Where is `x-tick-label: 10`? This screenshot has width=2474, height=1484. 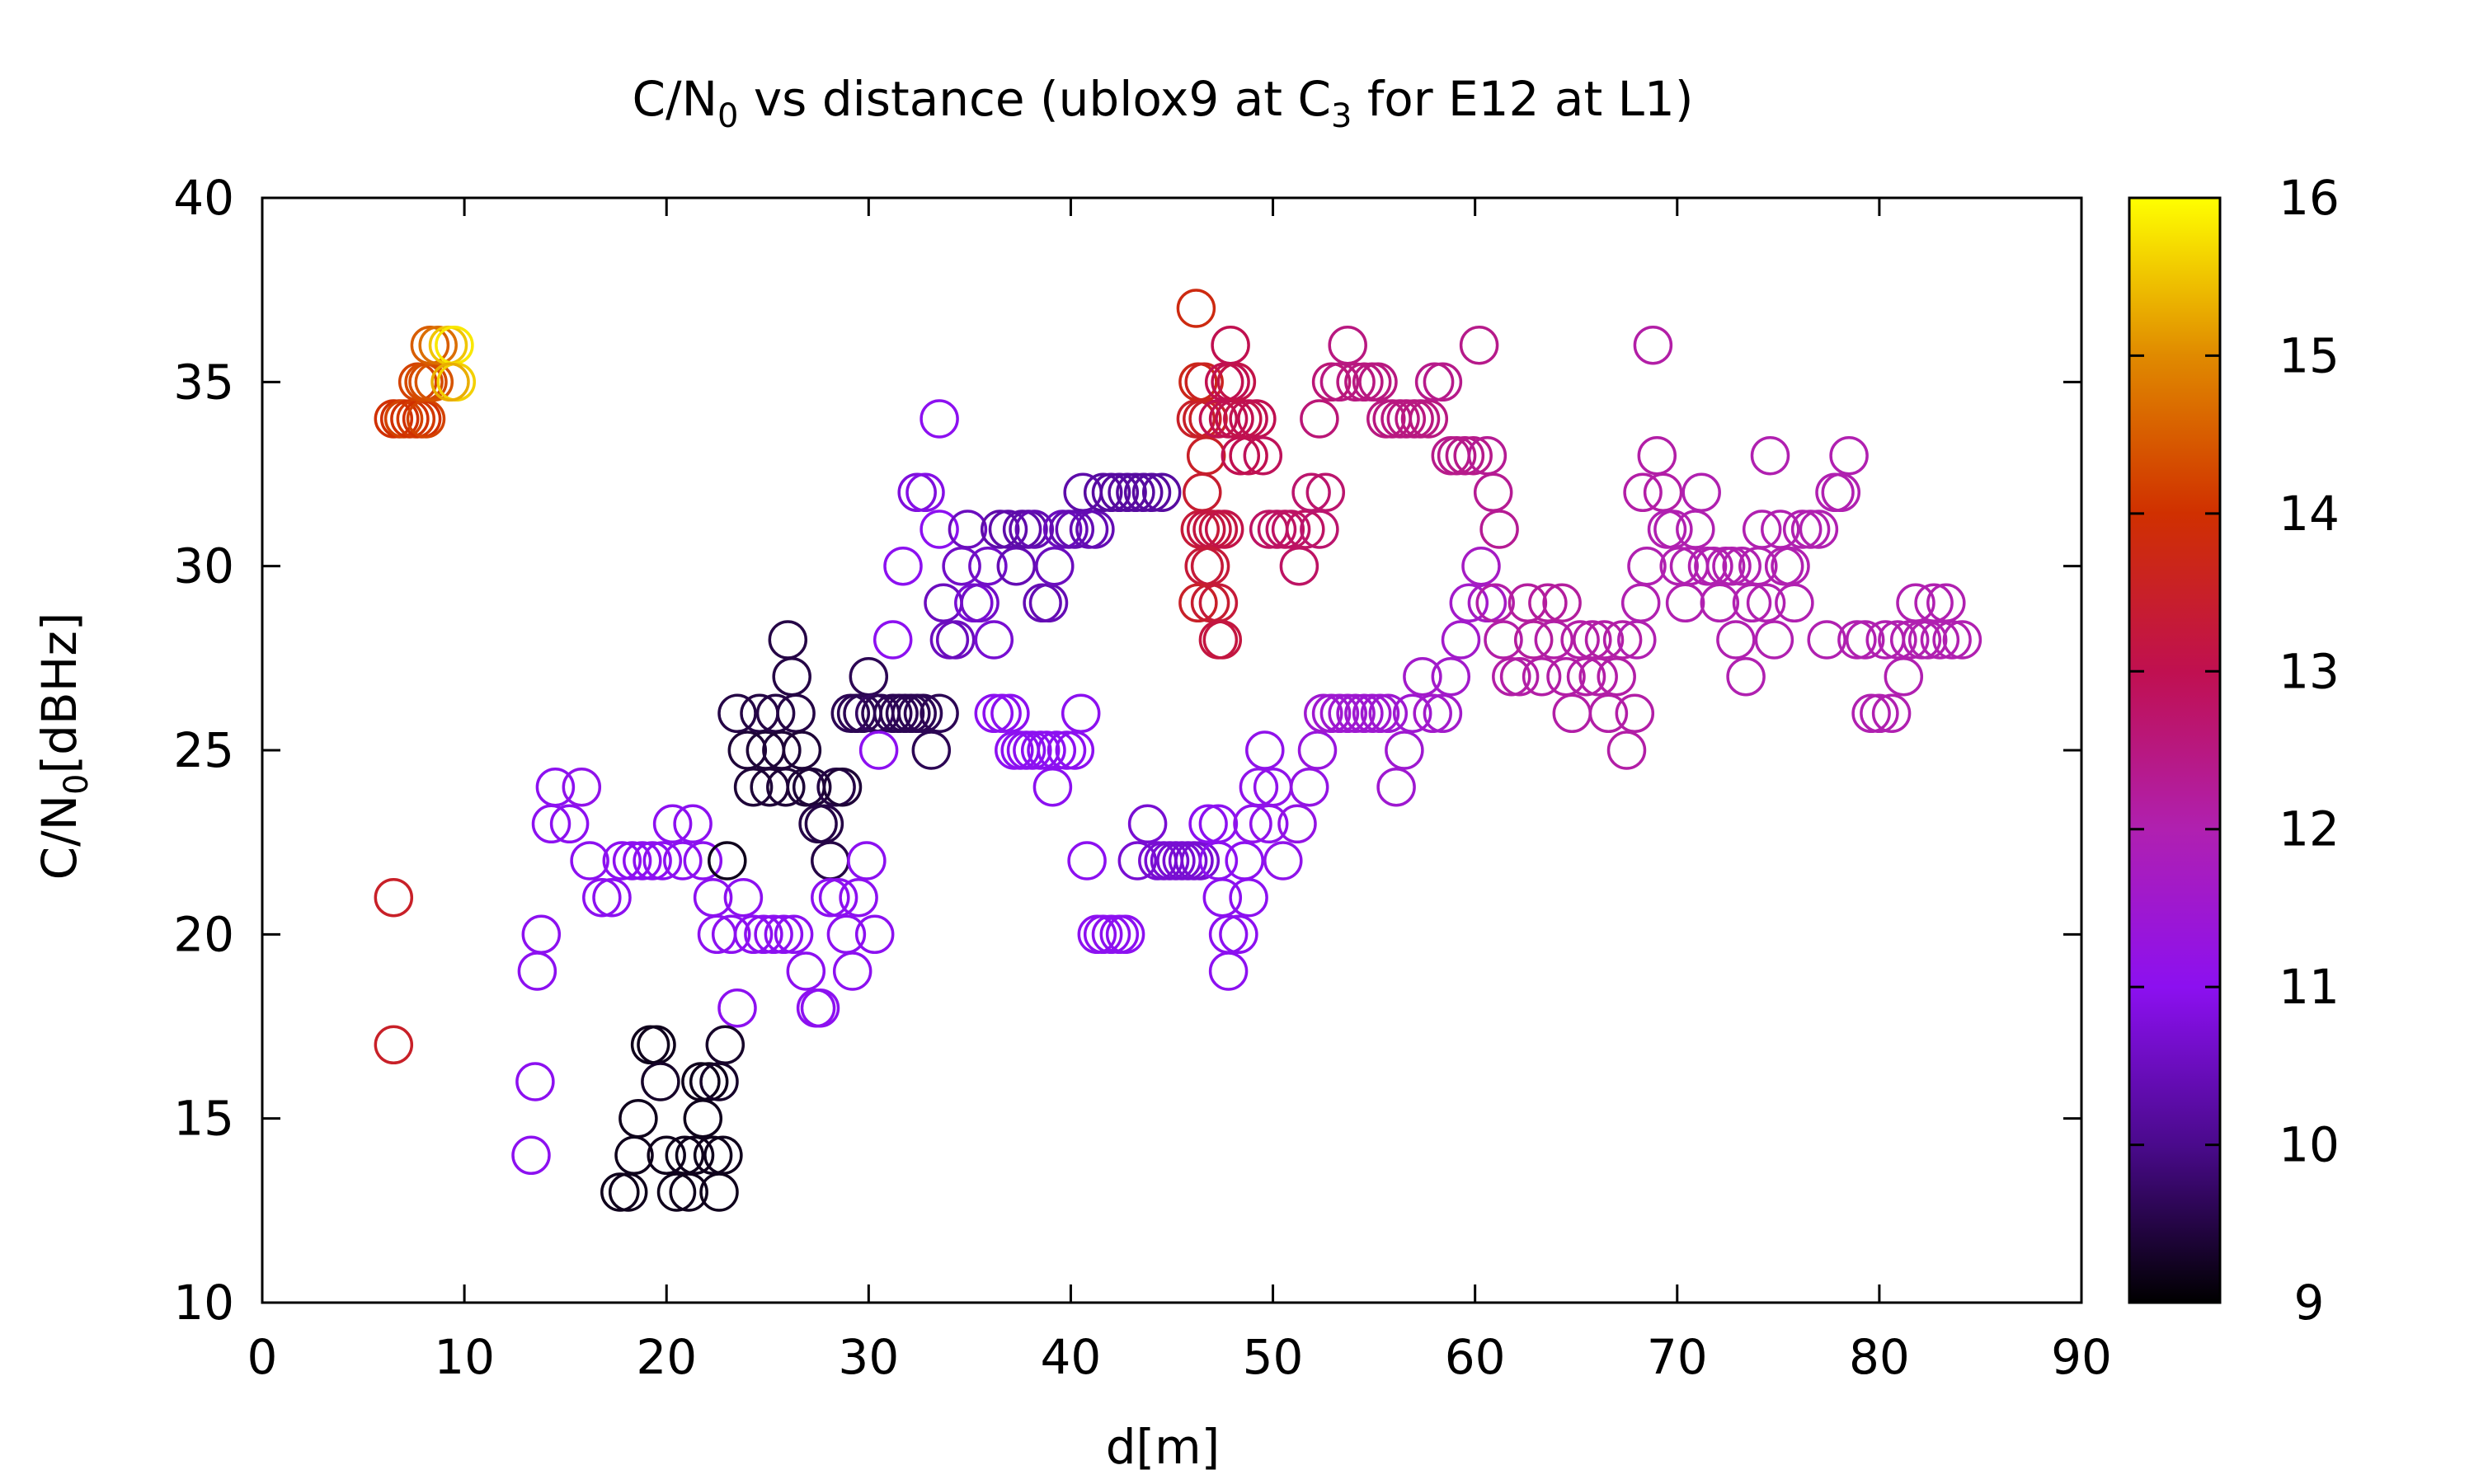
x-tick-label: 10 is located at coordinates (464, 1357).